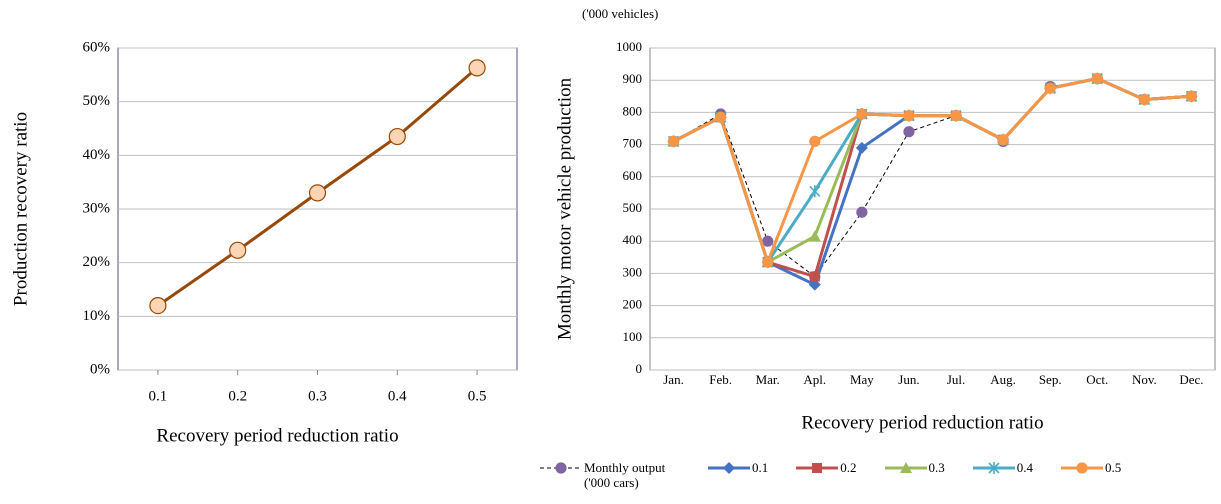  Describe the element at coordinates (1050, 379) in the screenshot. I see `x-tick-label: Sep.` at that location.